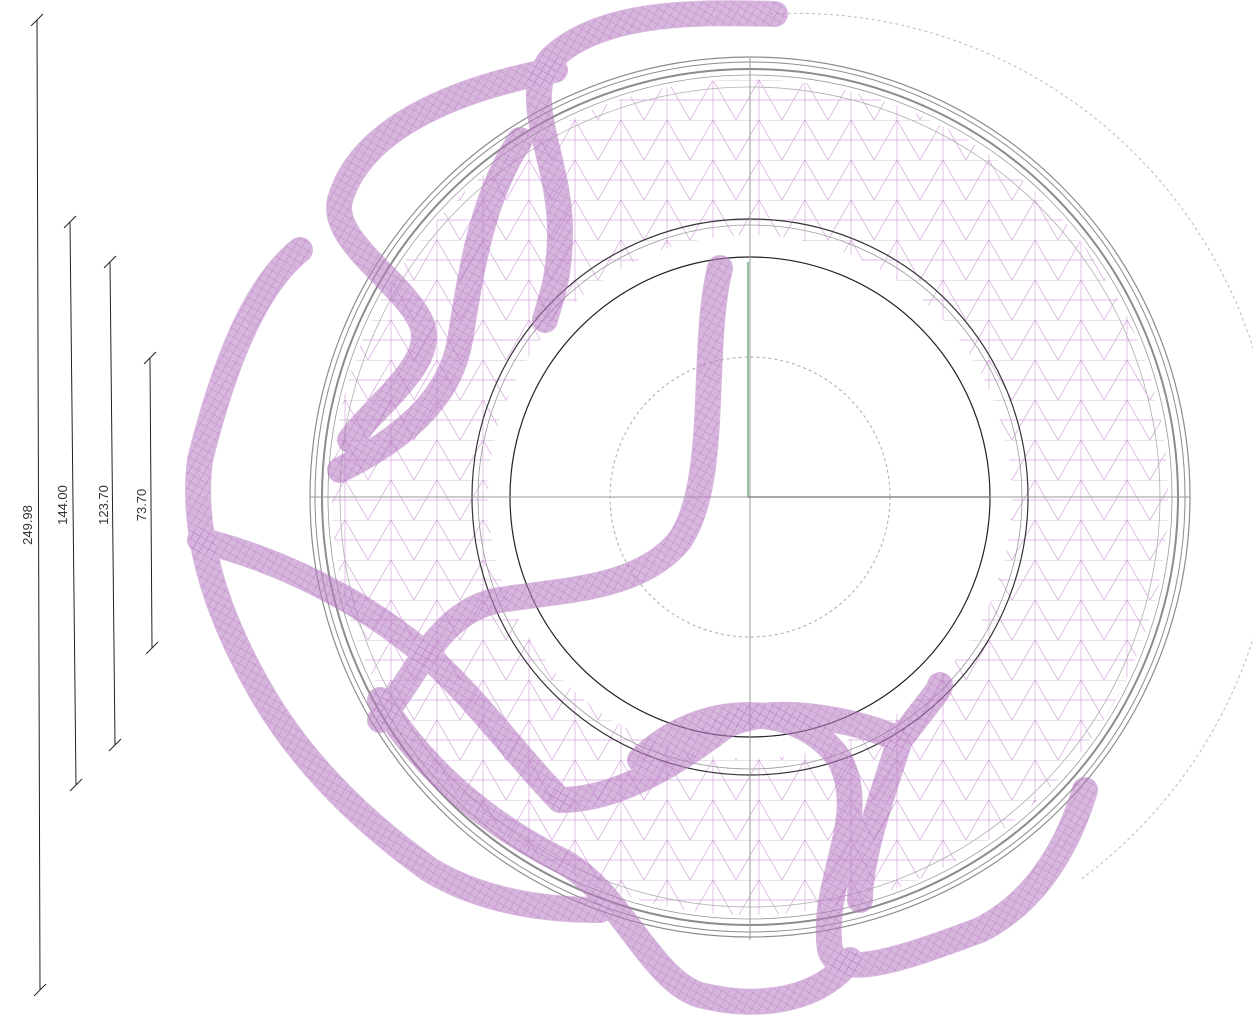 This screenshot has height=1026, width=1253. I want to click on dimension-lines, so click(94, 505).